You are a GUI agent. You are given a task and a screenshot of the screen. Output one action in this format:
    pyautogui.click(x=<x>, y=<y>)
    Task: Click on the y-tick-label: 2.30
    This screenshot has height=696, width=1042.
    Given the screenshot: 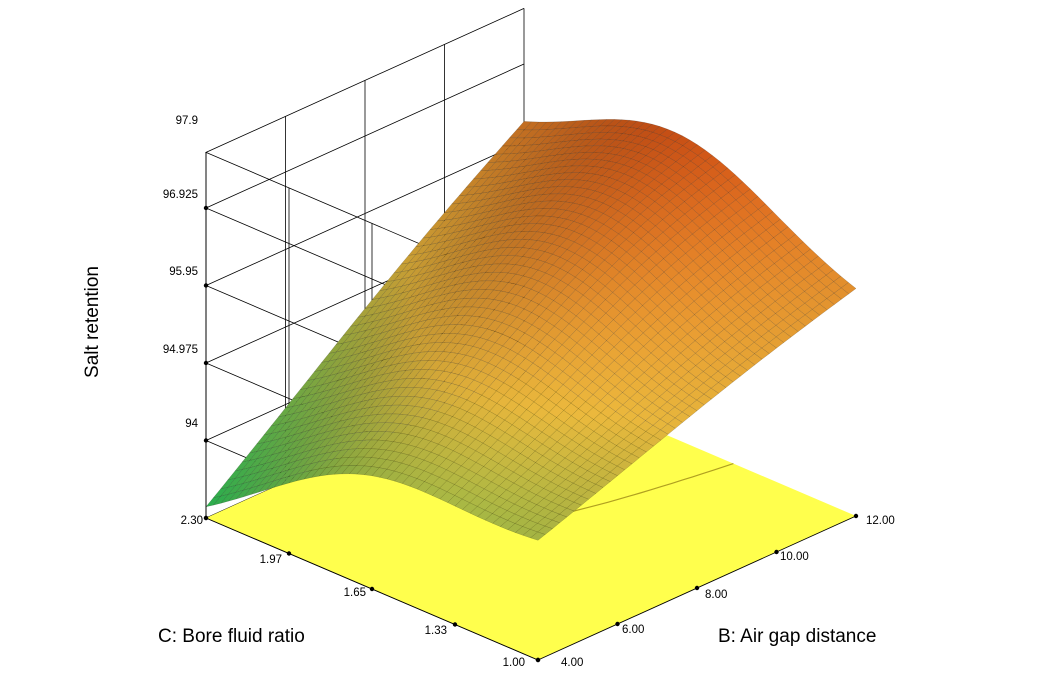 What is the action you would take?
    pyautogui.click(x=192, y=521)
    